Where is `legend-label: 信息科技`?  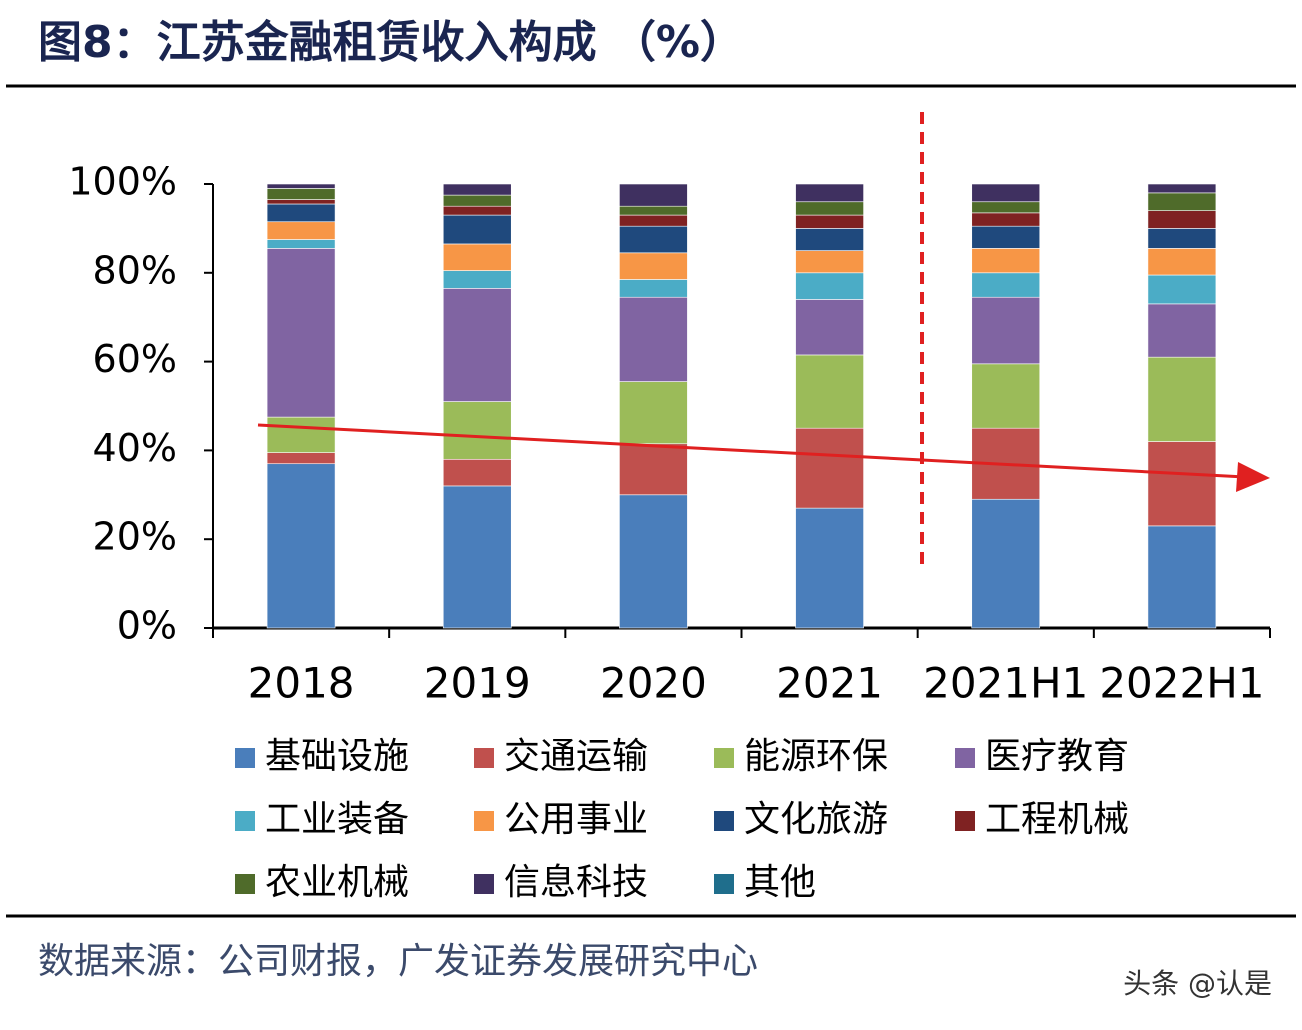 legend-label: 信息科技 is located at coordinates (576, 882).